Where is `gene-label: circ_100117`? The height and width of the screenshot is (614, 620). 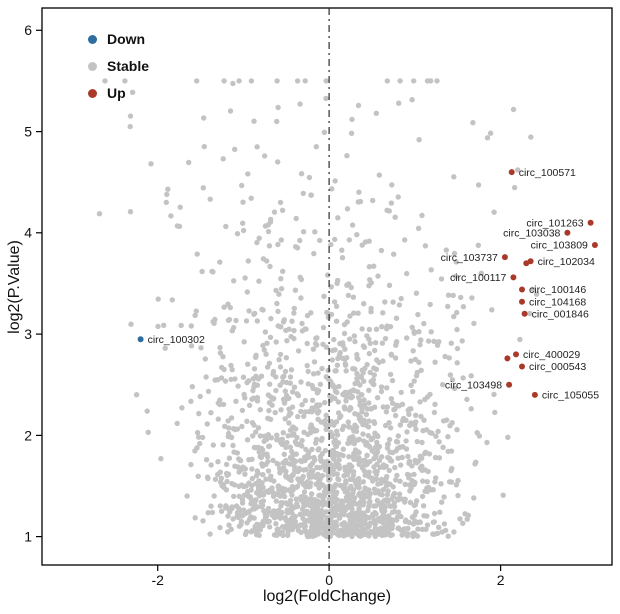 gene-label: circ_100117 is located at coordinates (478, 278).